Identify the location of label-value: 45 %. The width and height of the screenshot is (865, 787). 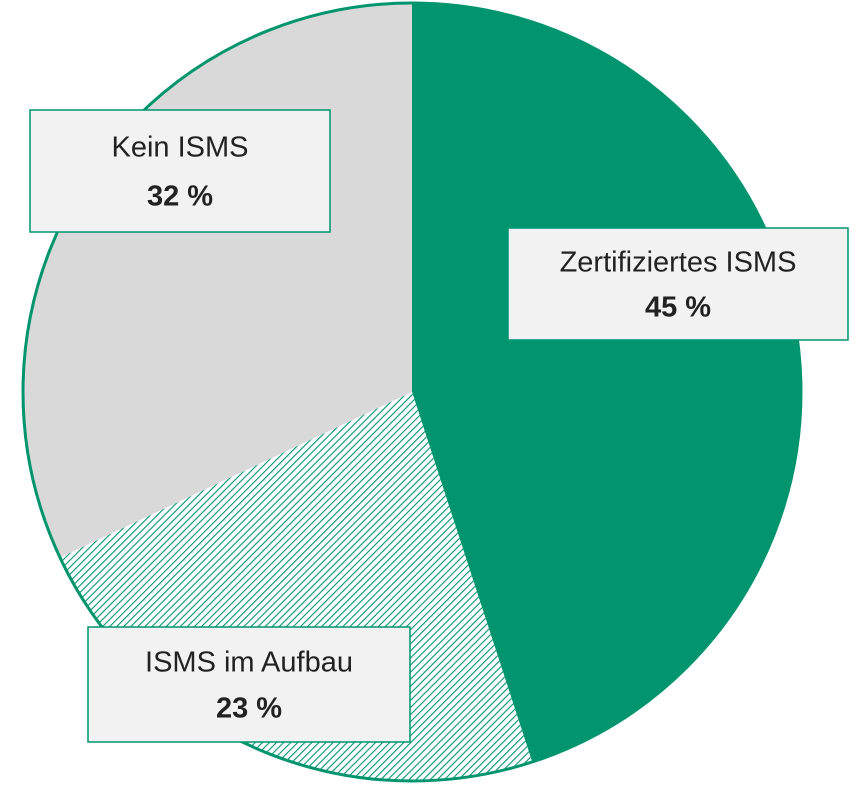
(678, 307).